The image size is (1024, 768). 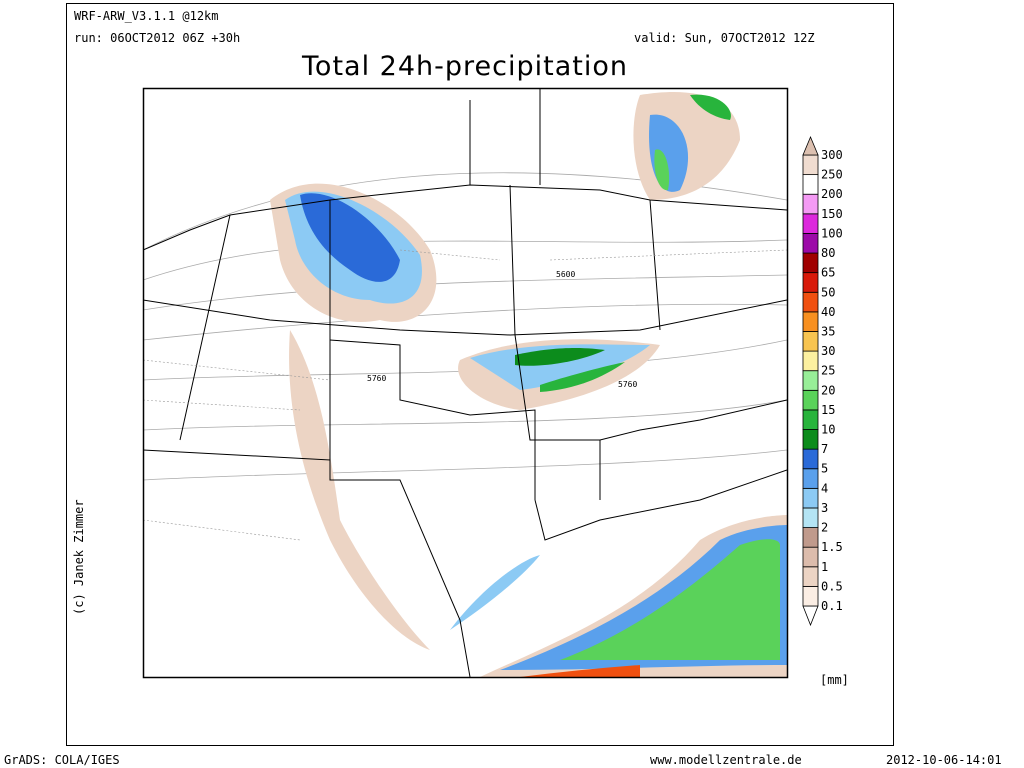 I want to click on legend-label: 80, so click(x=828, y=253).